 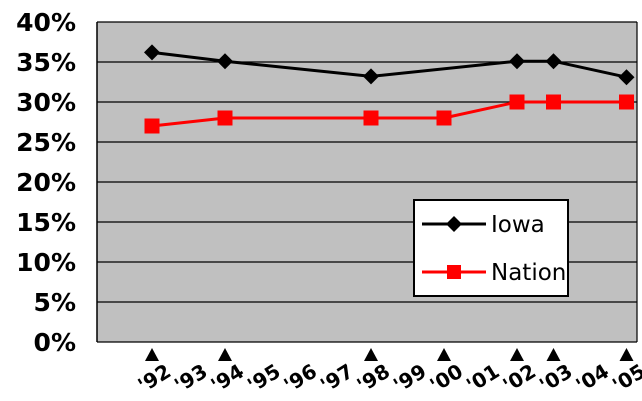 I want to click on x-tick-label: '93, so click(x=191, y=378).